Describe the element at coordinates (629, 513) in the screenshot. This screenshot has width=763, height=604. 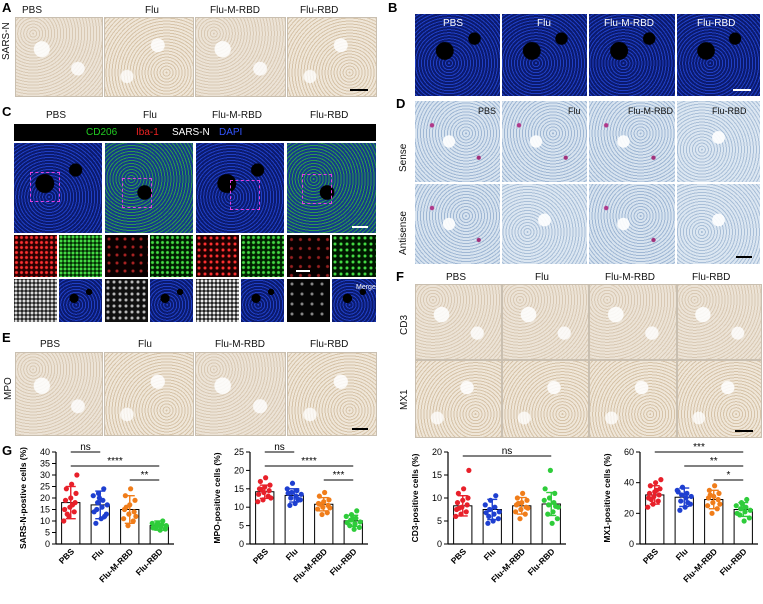
I see `chart-3-ytick-label-1: 20` at that location.